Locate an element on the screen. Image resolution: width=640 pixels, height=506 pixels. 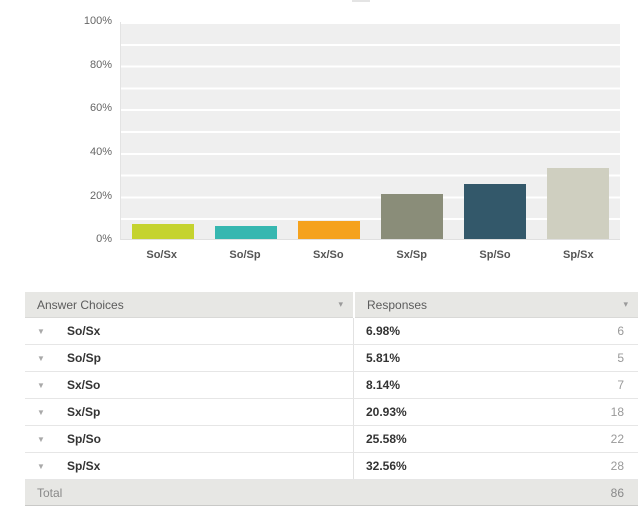
response-count: 6 is located at coordinates (620, 331).